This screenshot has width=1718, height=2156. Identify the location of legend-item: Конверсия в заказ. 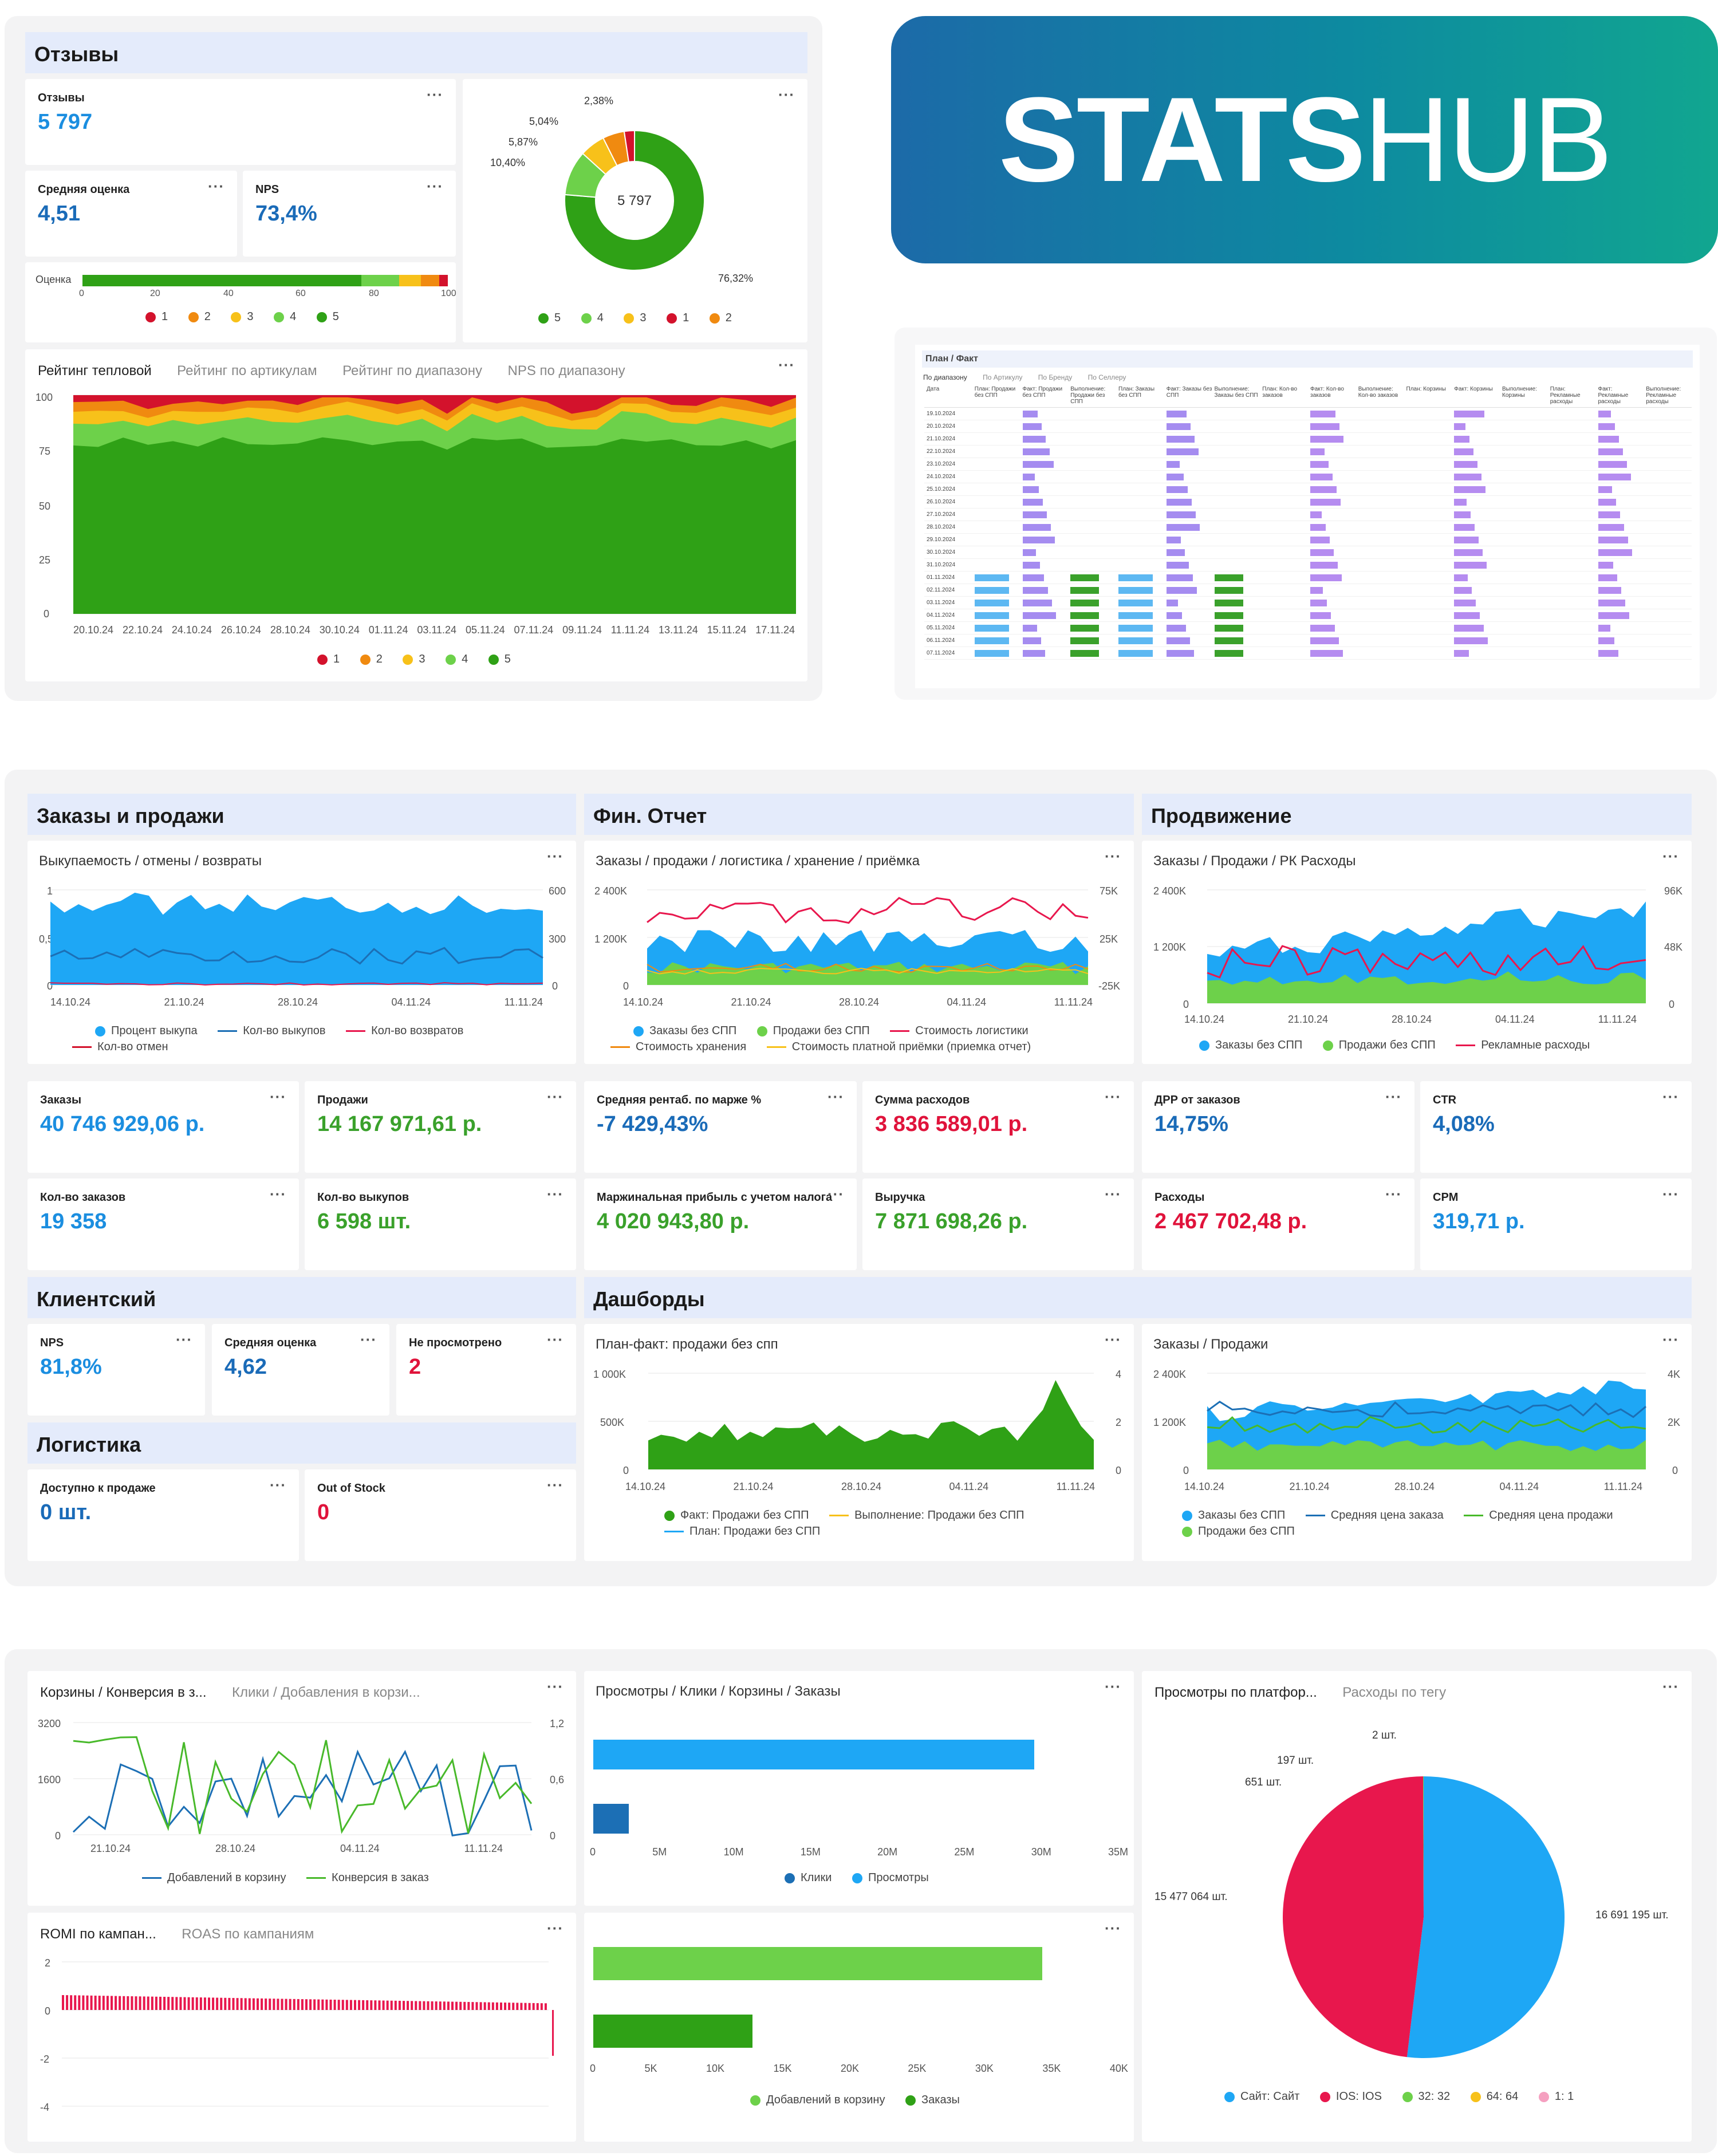
(367, 1878).